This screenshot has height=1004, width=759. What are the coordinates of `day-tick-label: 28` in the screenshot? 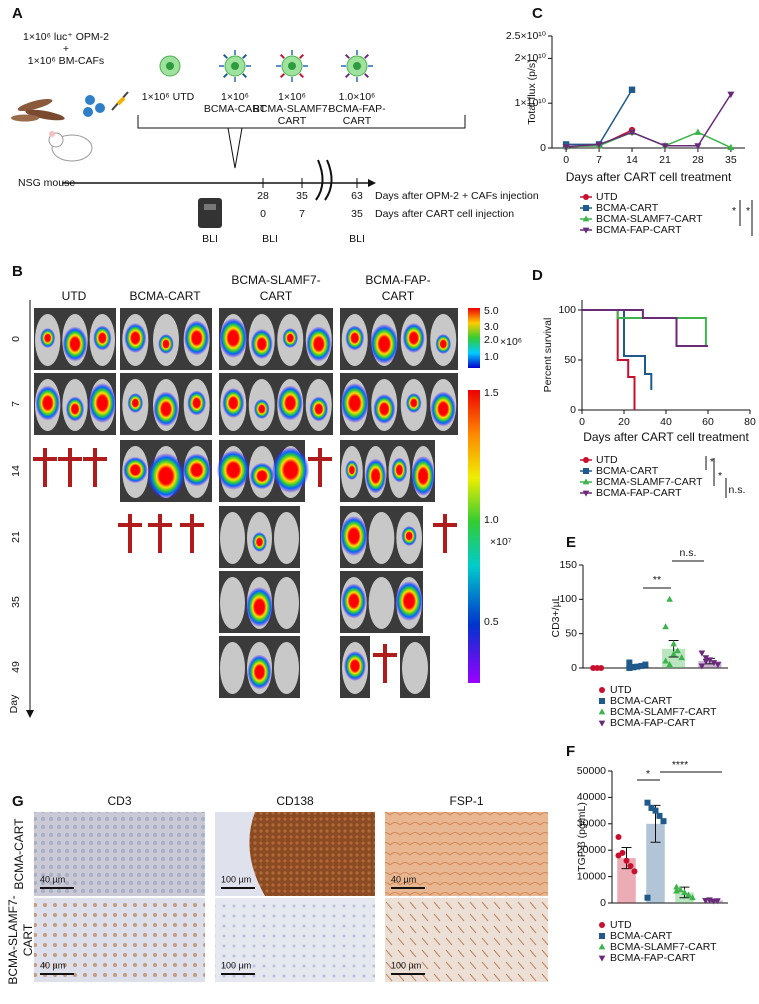 It's located at (263, 196).